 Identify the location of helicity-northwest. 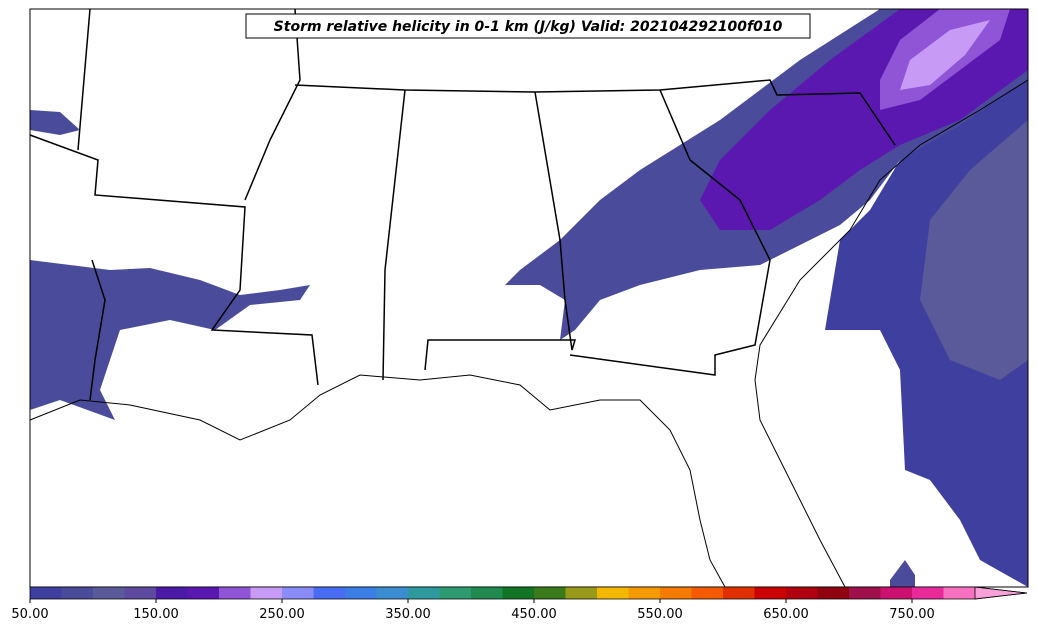
(55, 122).